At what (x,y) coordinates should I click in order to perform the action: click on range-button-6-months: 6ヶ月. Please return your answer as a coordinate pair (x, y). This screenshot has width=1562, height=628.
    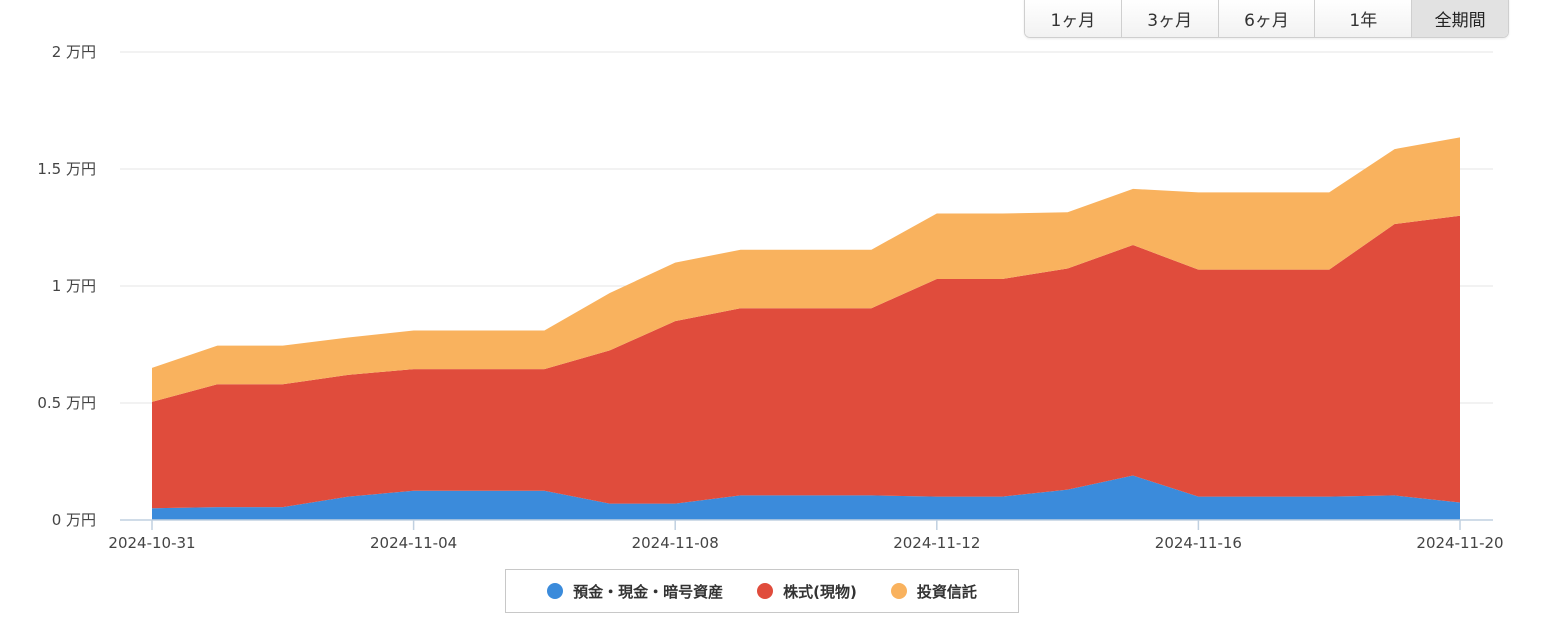
    Looking at the image, I should click on (1267, 18).